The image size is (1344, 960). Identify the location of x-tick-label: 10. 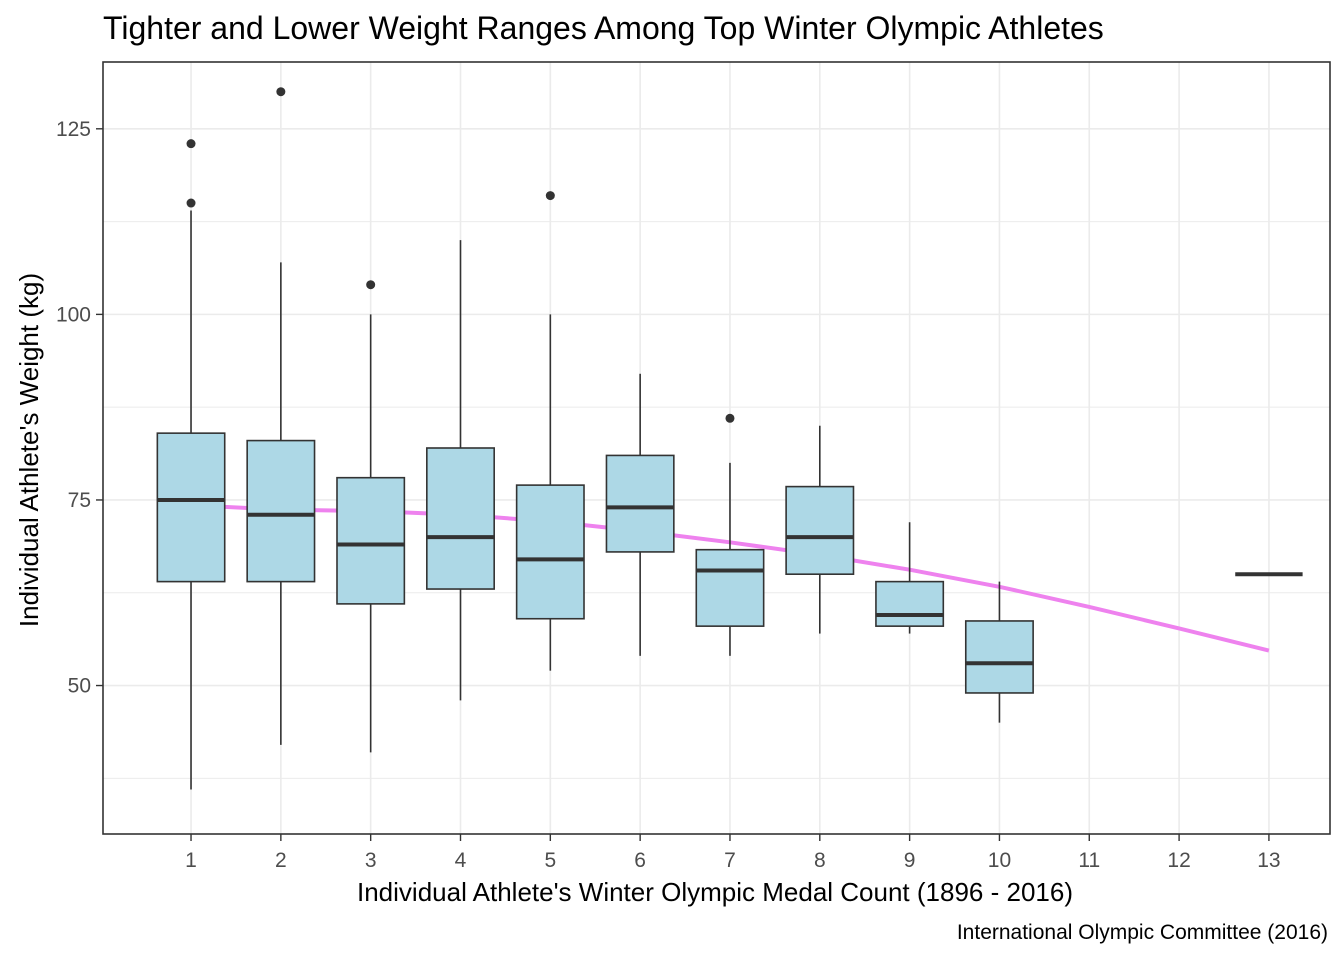
(999, 860).